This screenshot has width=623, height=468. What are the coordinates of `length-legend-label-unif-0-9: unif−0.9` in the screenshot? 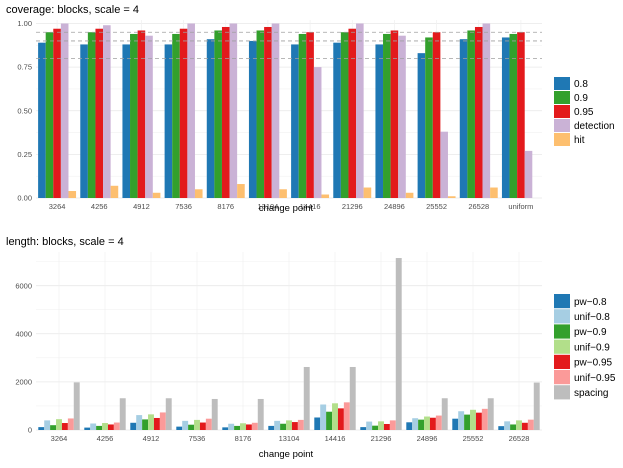 It's located at (592, 347).